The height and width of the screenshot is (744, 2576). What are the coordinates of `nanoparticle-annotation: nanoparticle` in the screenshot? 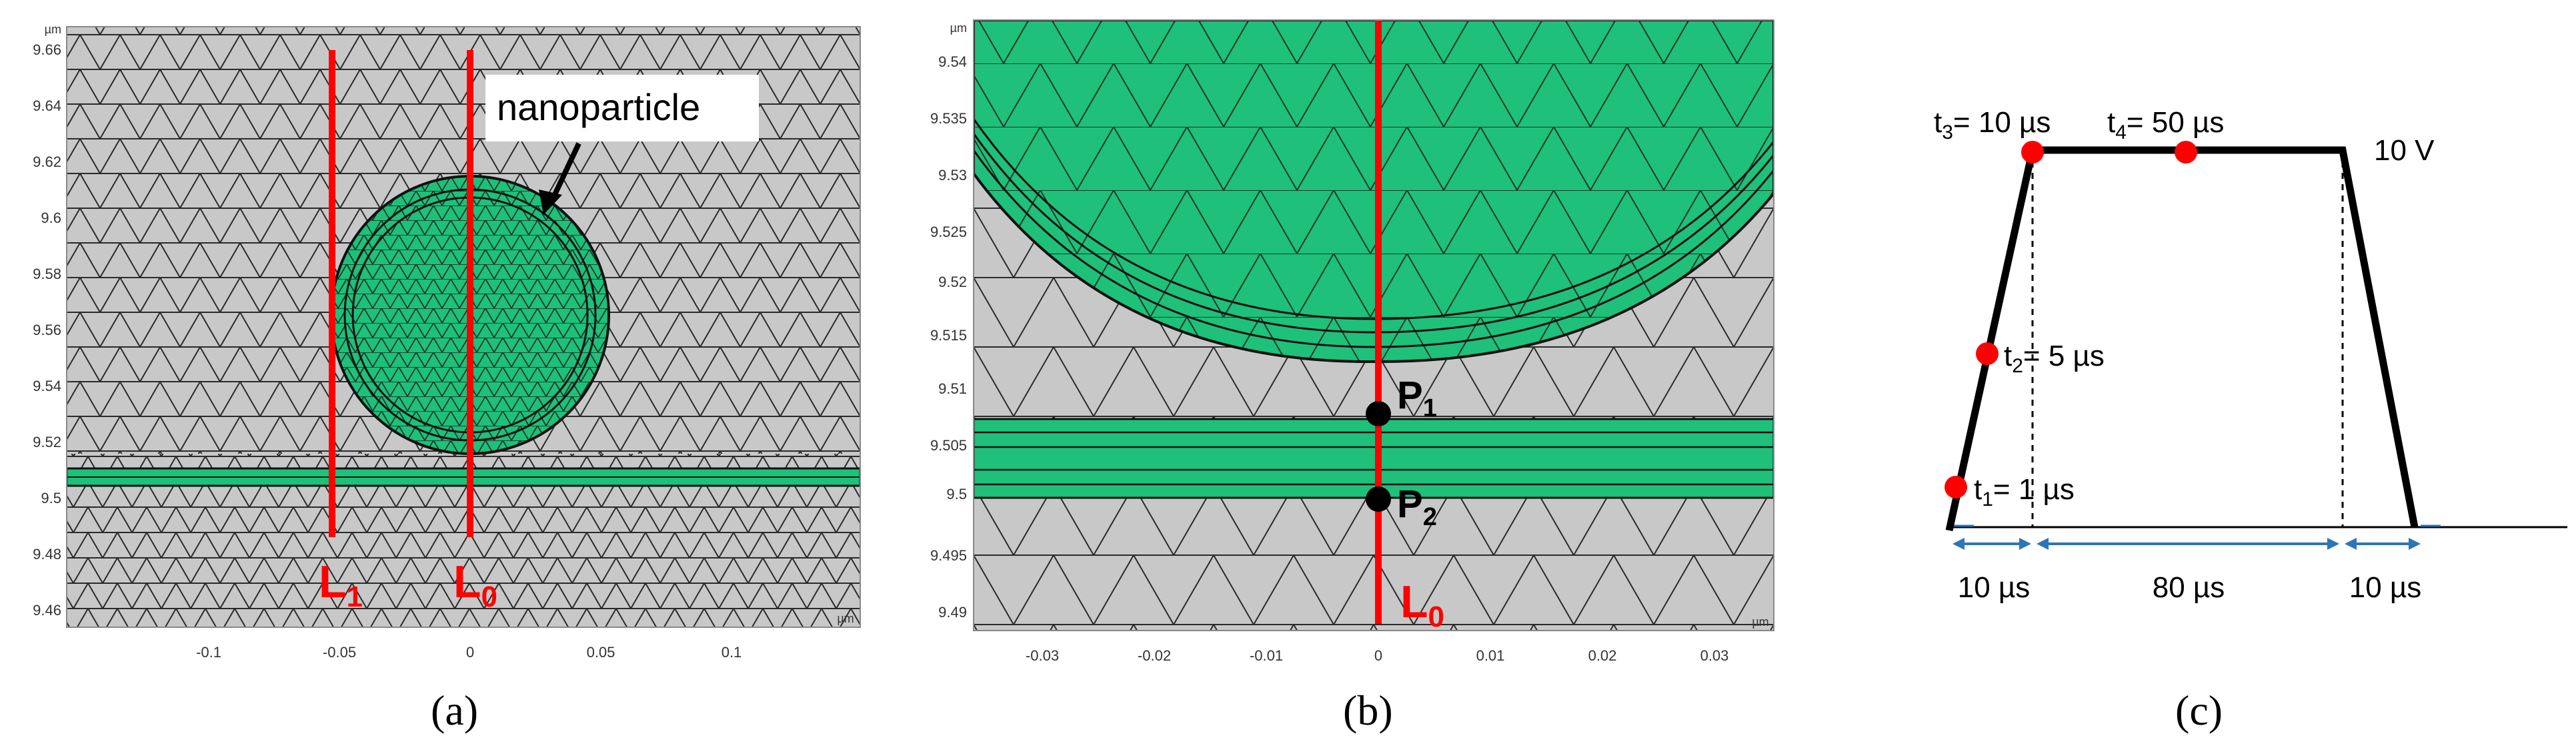 It's located at (598, 107).